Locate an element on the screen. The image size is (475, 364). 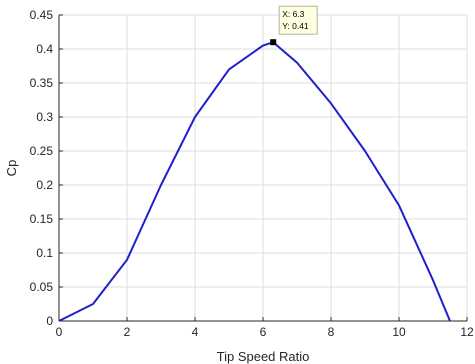
y-tick-label: 0.35 is located at coordinates (42, 83).